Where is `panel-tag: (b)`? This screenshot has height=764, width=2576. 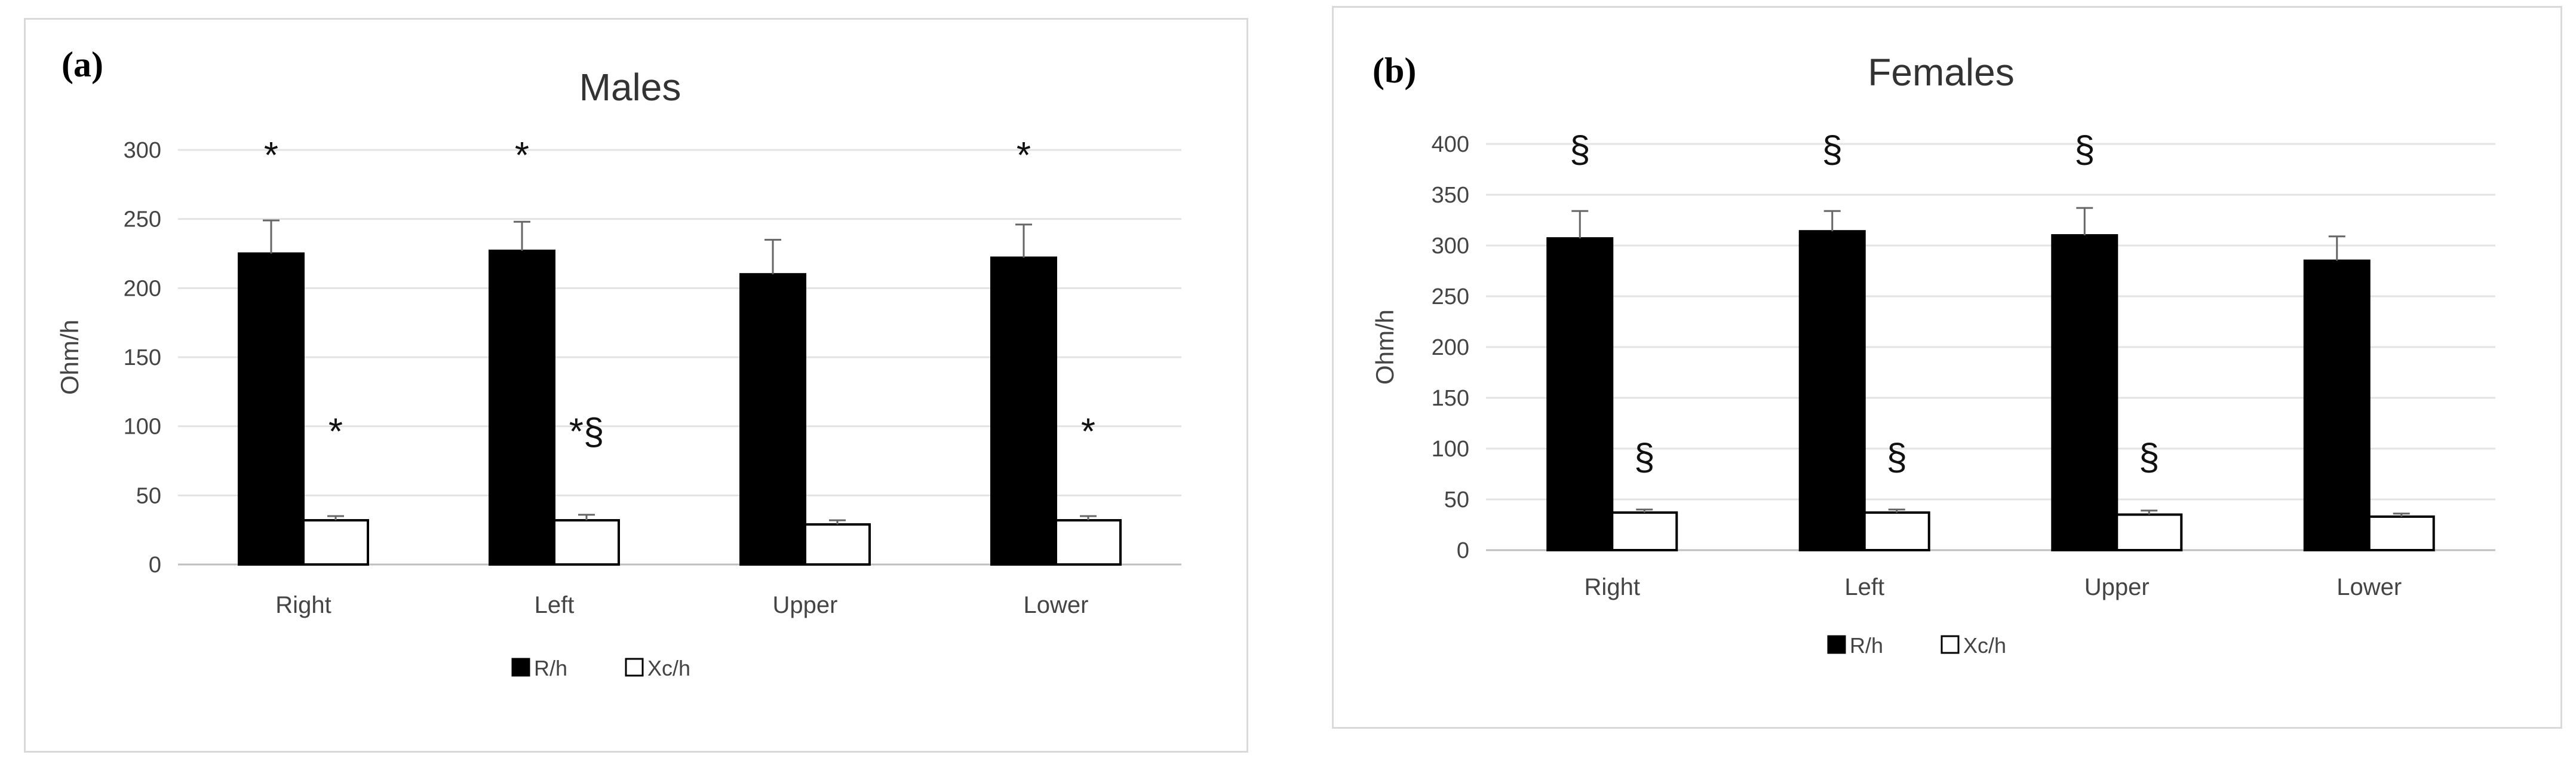 panel-tag: (b) is located at coordinates (1394, 70).